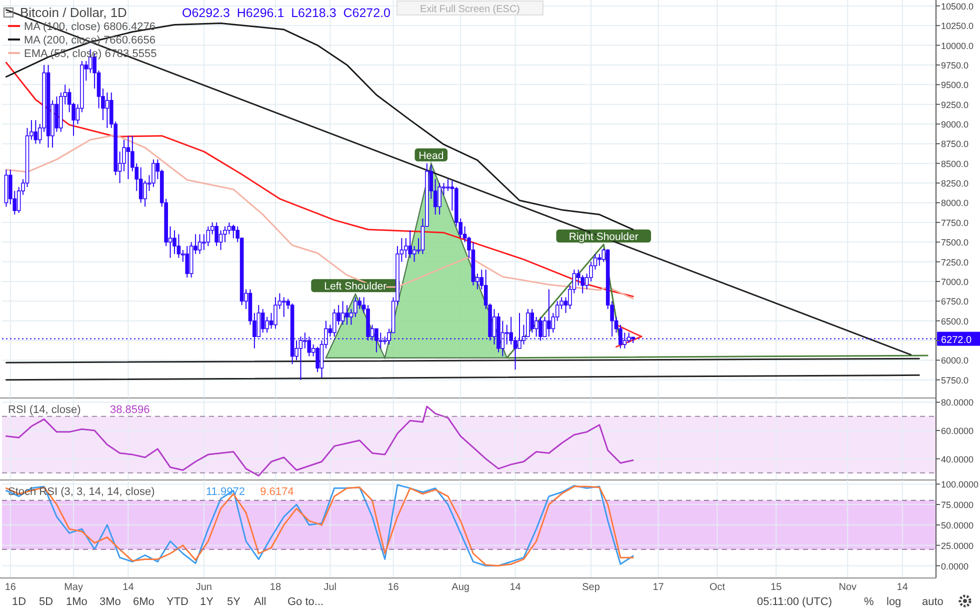  Describe the element at coordinates (794, 602) in the screenshot. I see `text: 05:11:00 (UTC)` at that location.